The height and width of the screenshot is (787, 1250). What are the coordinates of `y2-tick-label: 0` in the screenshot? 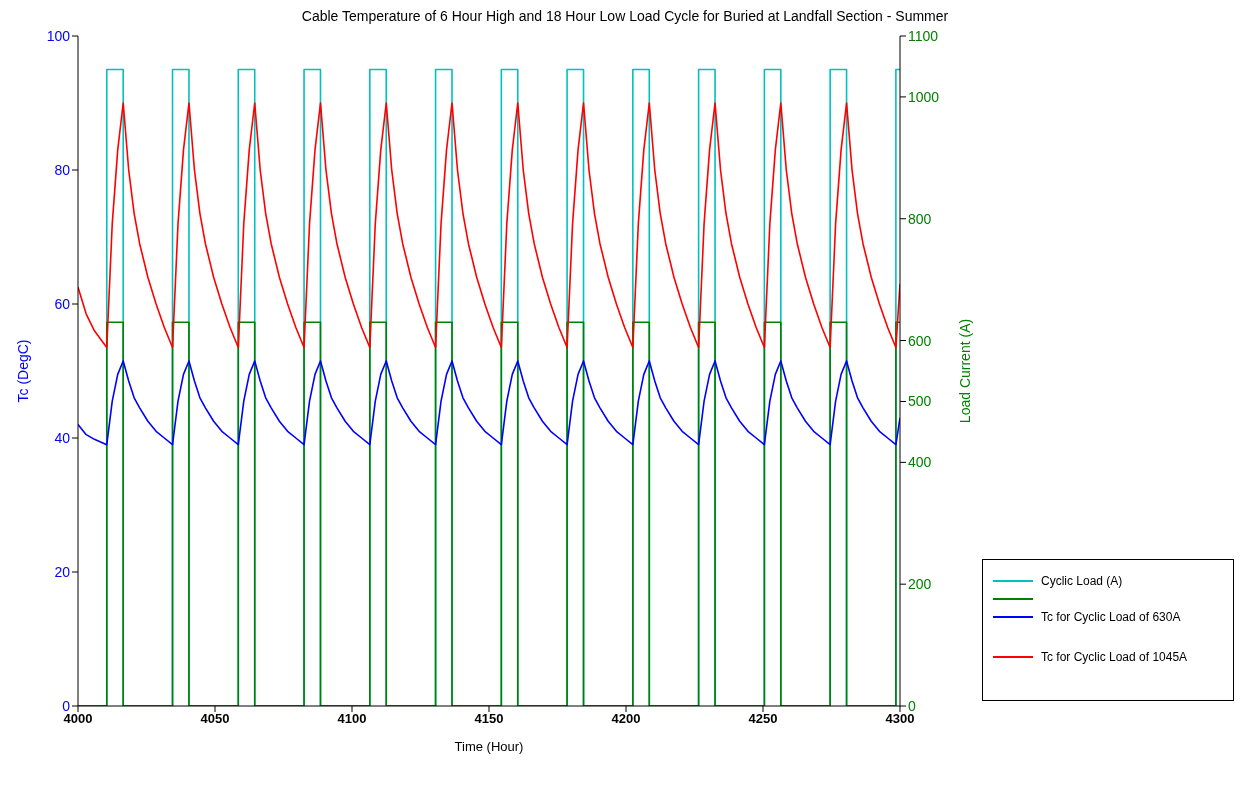 It's located at (912, 705).